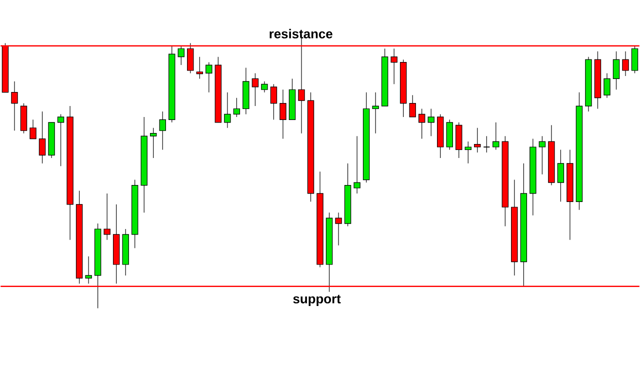 This screenshot has height=379, width=640. What do you see at coordinates (317, 300) in the screenshot?
I see `ref-line-label: support` at bounding box center [317, 300].